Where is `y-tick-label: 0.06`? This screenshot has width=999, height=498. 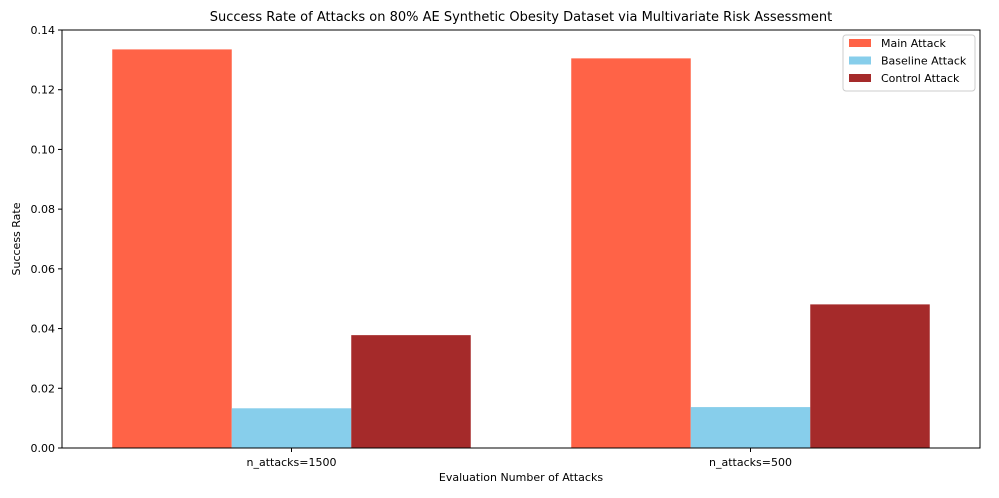 y-tick-label: 0.06 is located at coordinates (43, 269).